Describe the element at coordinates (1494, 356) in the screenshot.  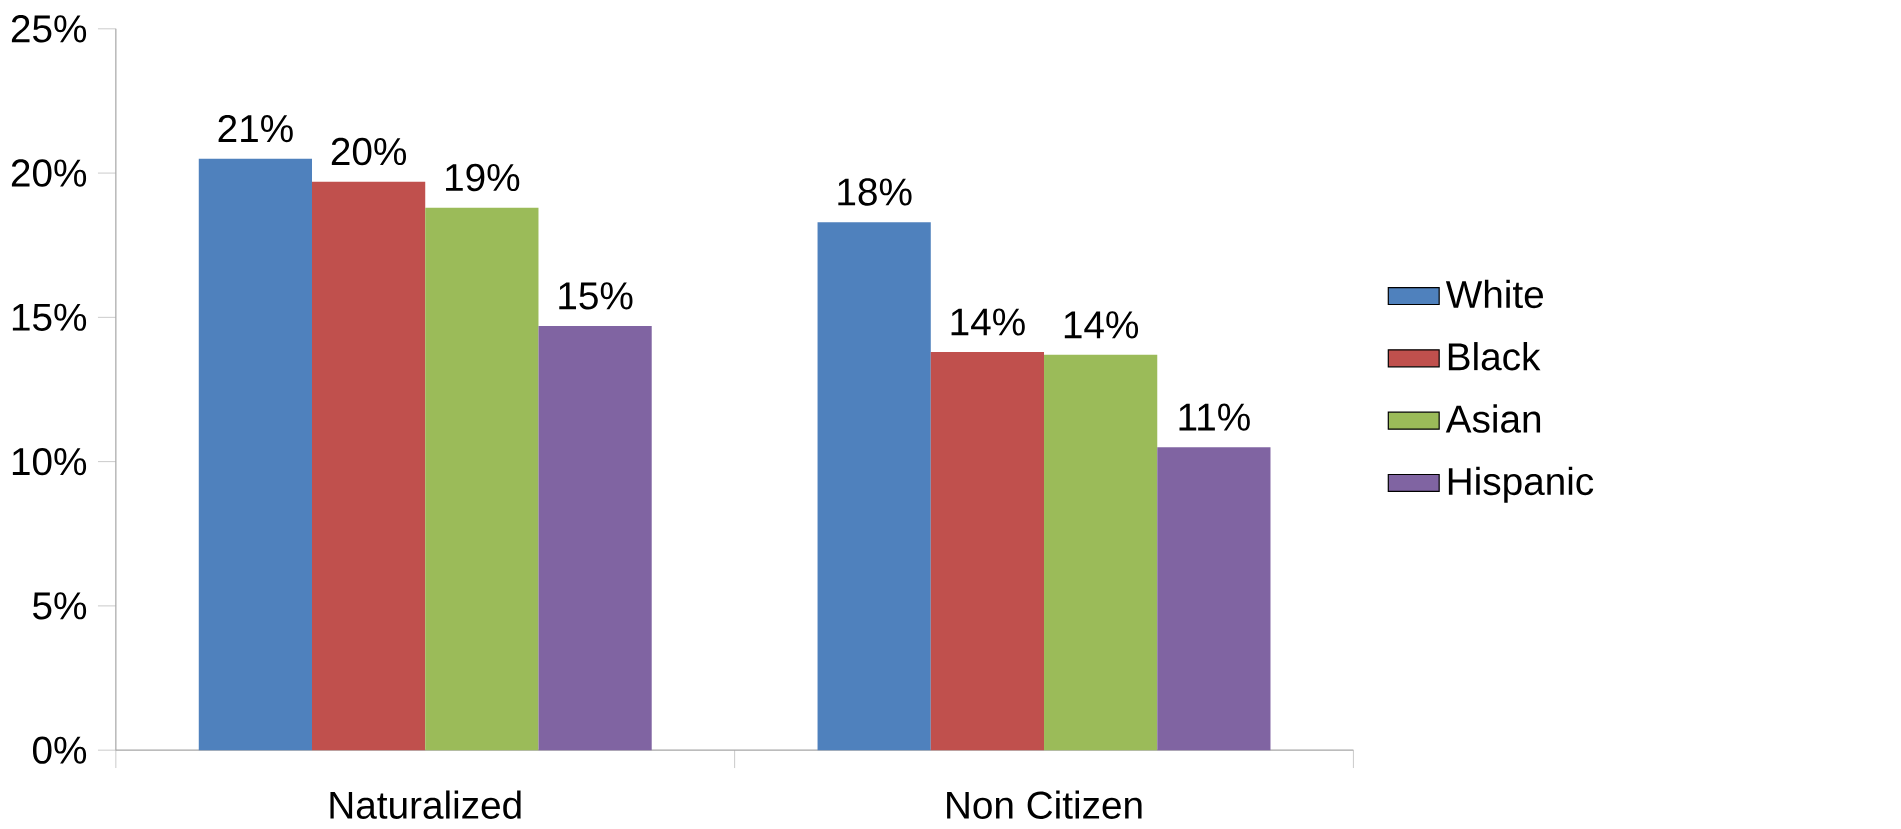
I see `legend-label: Black` at that location.